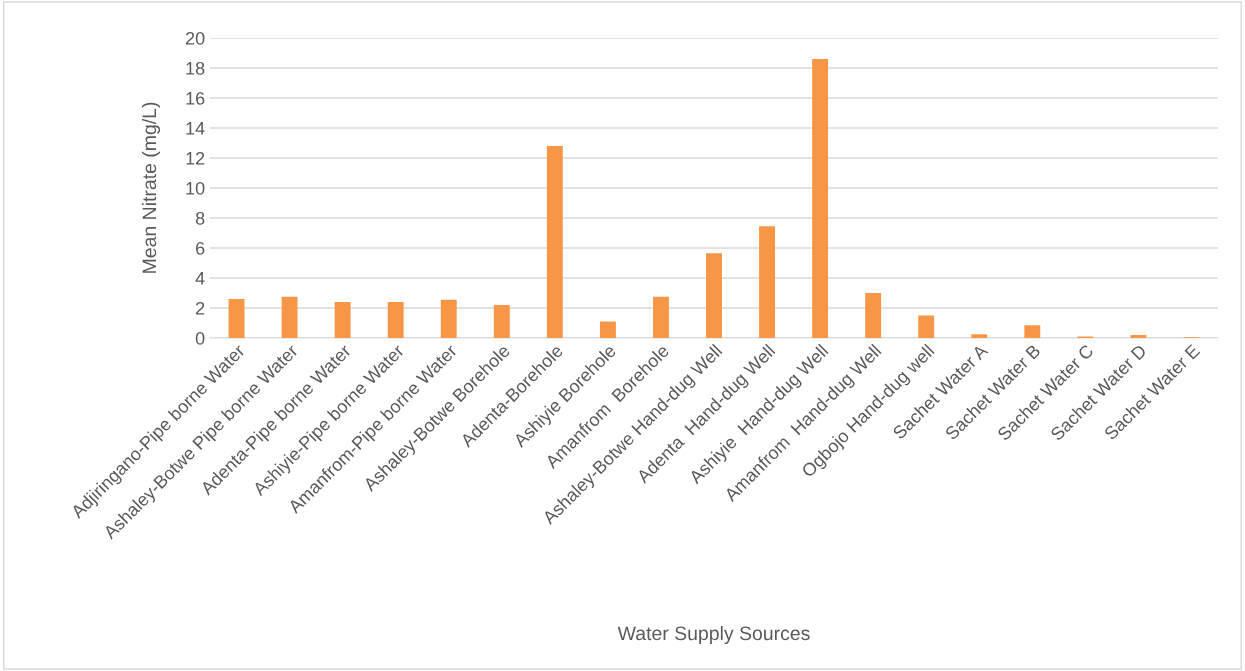 The image size is (1245, 671). I want to click on y-axis-title: Mean Nitrate (mg/L), so click(151, 187).